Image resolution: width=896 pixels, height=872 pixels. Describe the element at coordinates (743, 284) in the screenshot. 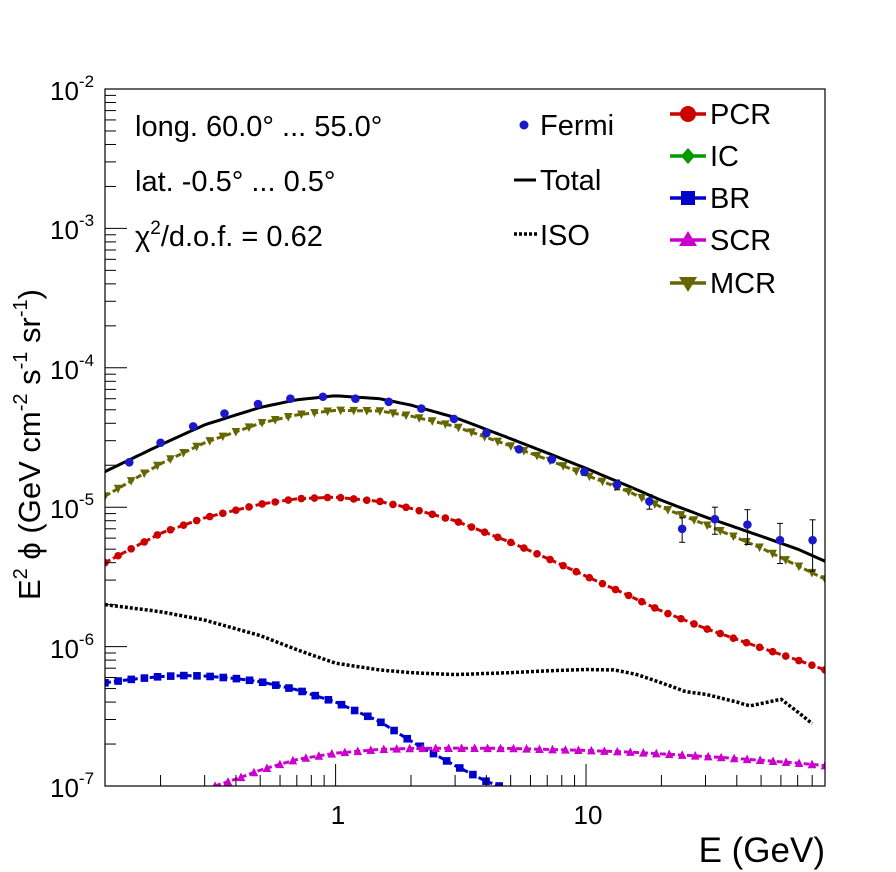

I see `legend-mcr-label: MCR` at that location.